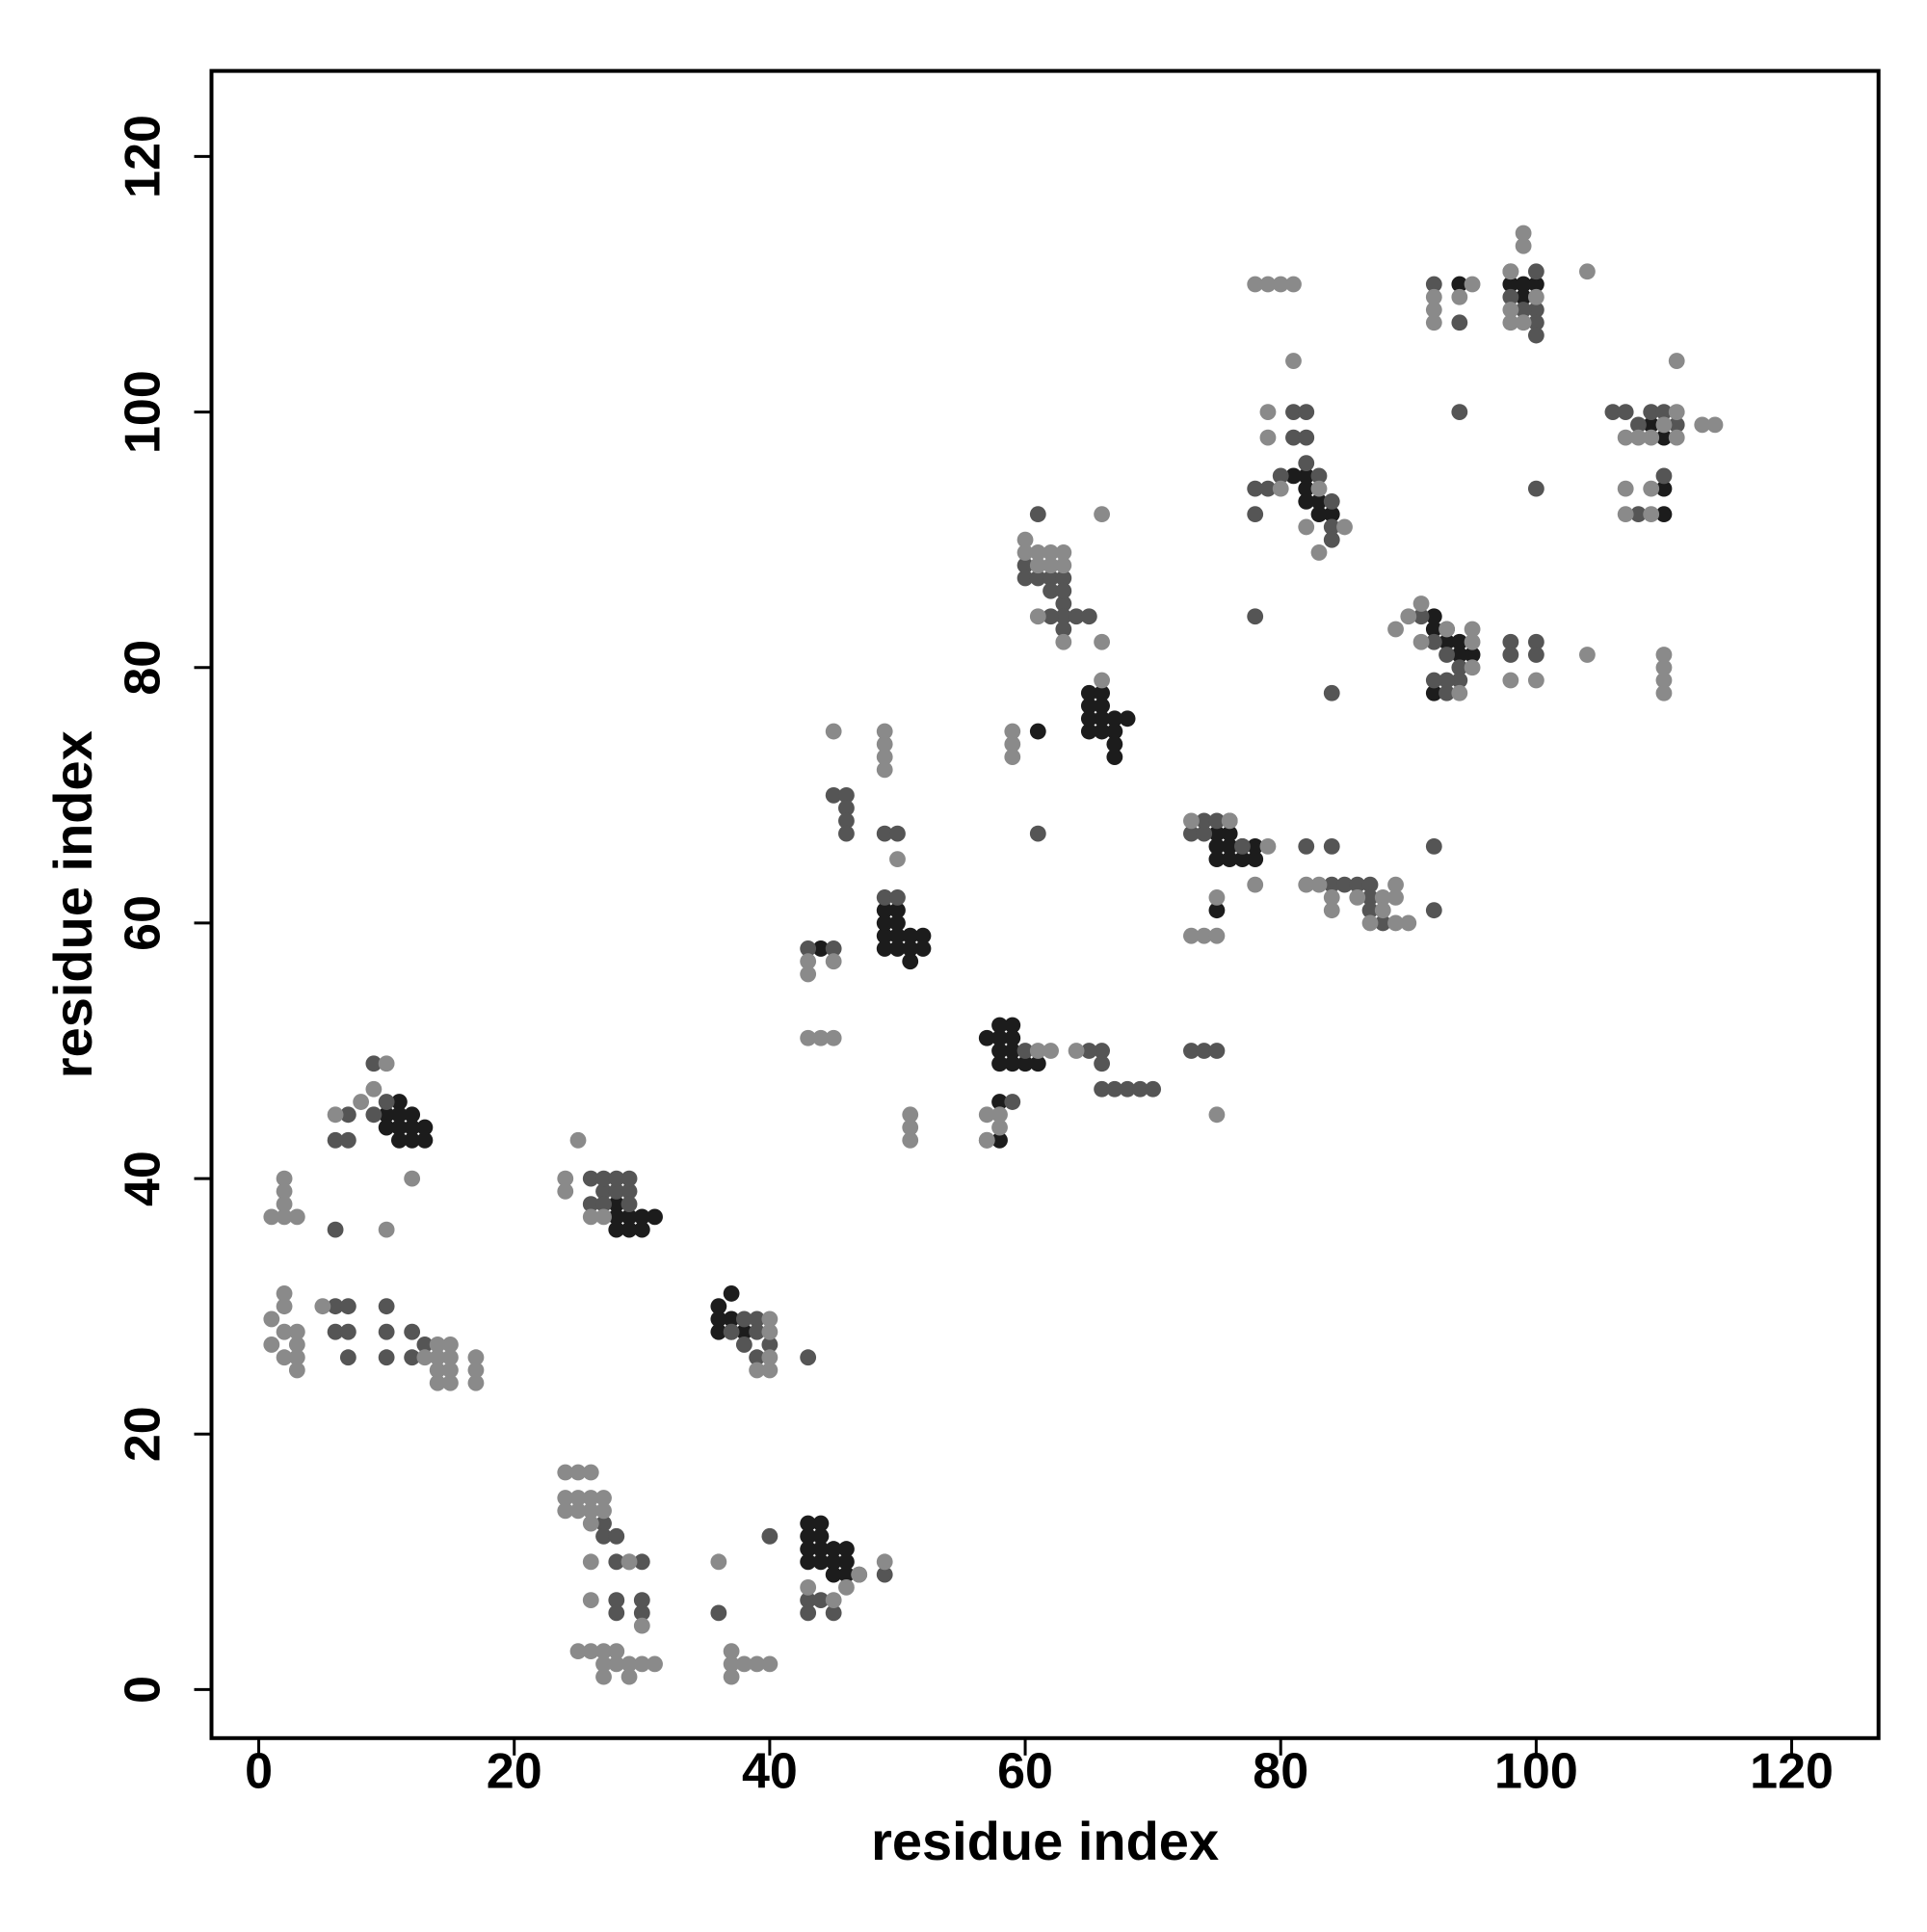 This screenshot has width=1927, height=1932. What do you see at coordinates (1025, 1772) in the screenshot?
I see `x-tick-label: 60` at bounding box center [1025, 1772].